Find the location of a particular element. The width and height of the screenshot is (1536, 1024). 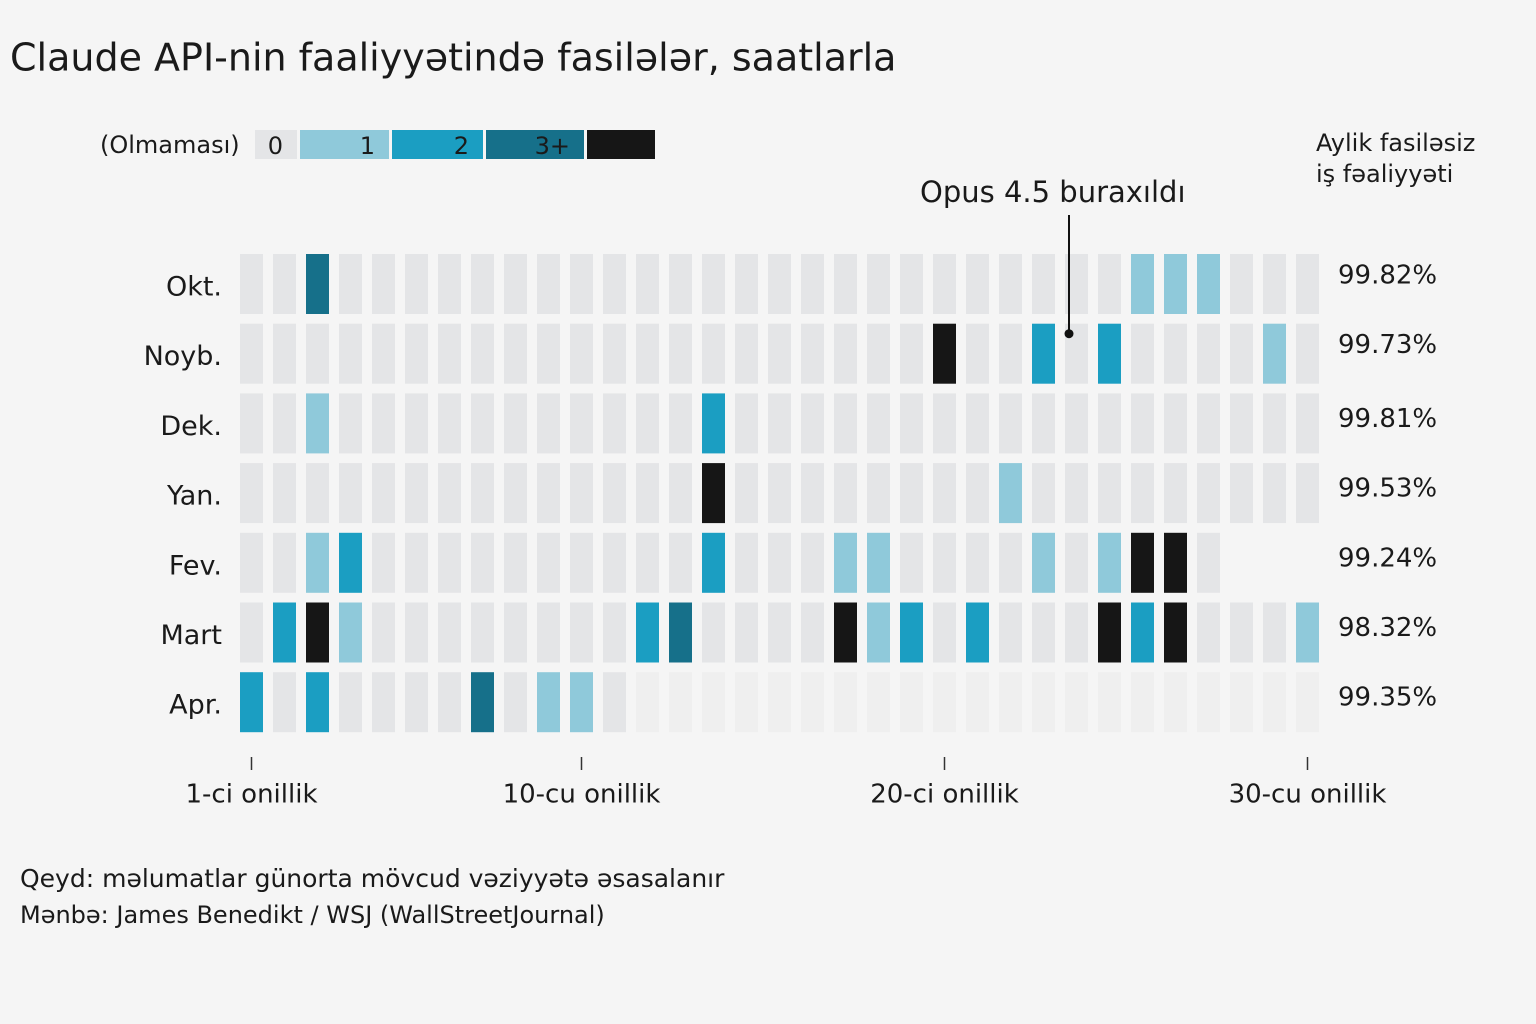

row-label: Mart is located at coordinates (191, 635).